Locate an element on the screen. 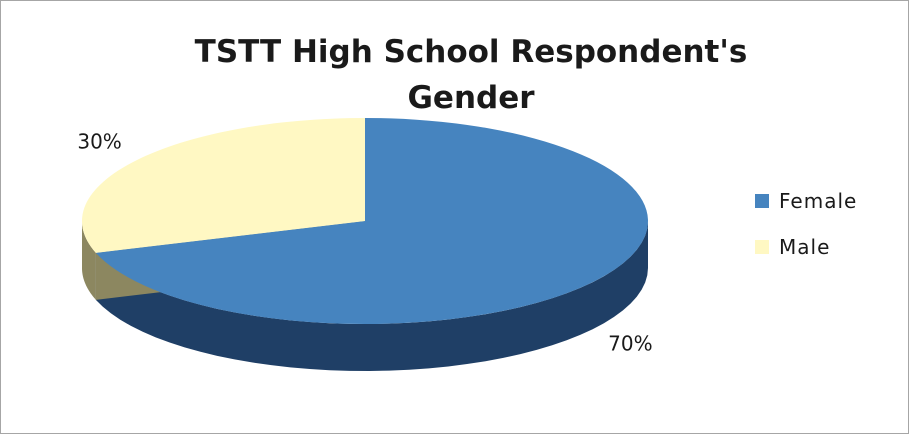  legend-swatch-female is located at coordinates (762, 201).